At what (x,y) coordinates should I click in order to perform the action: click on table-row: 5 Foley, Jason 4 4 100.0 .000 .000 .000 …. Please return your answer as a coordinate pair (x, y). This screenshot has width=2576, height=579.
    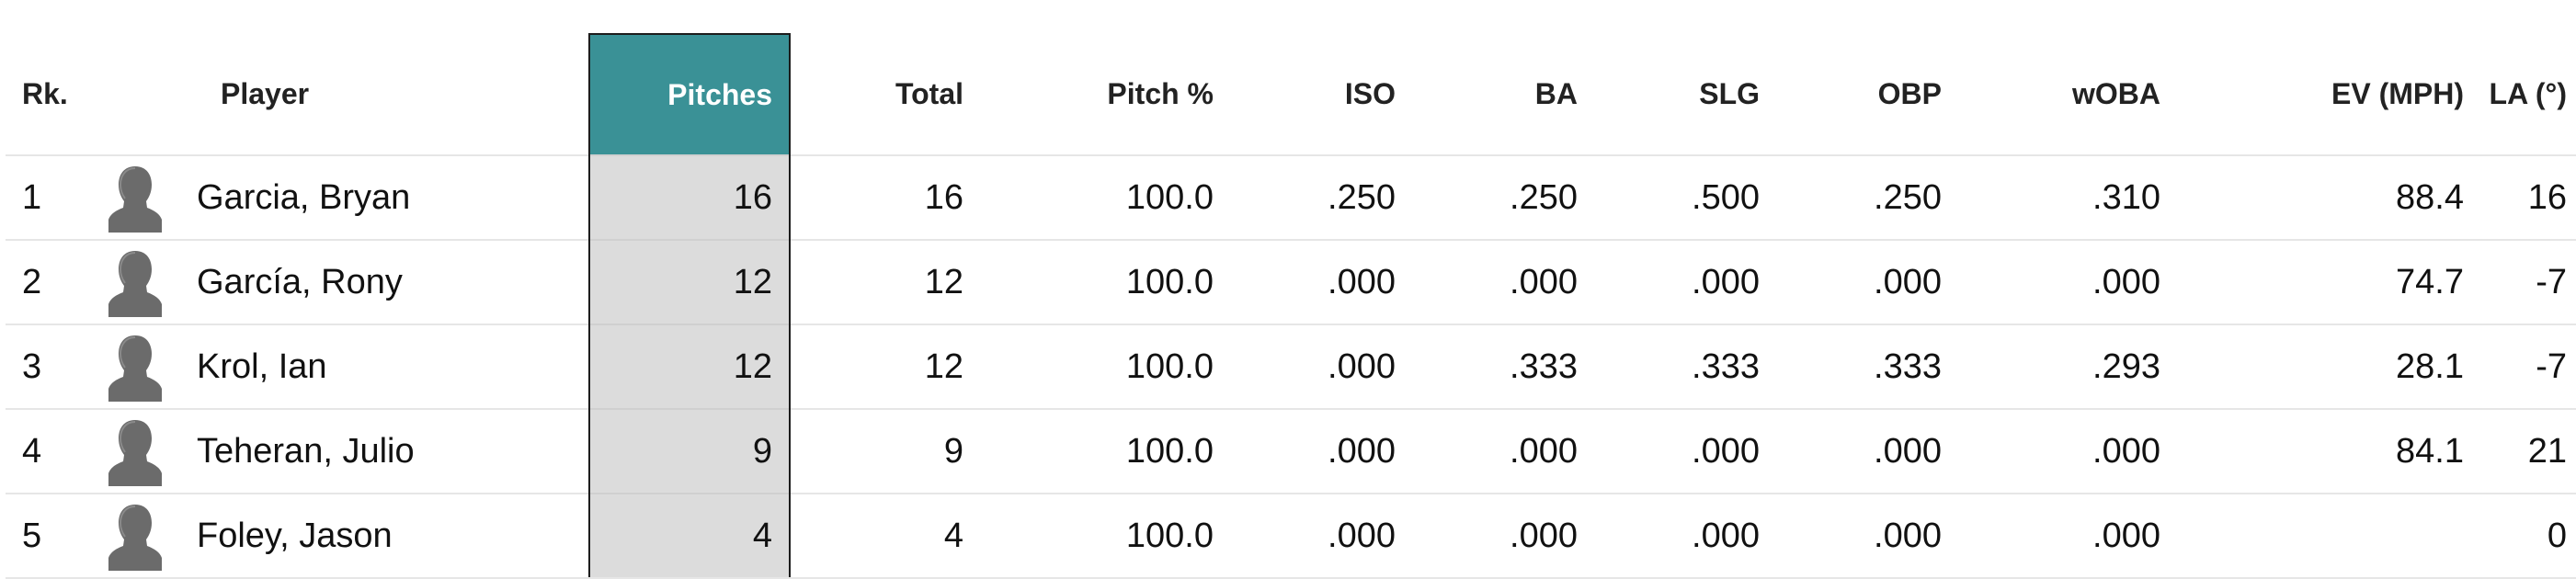
    Looking at the image, I should click on (1291, 536).